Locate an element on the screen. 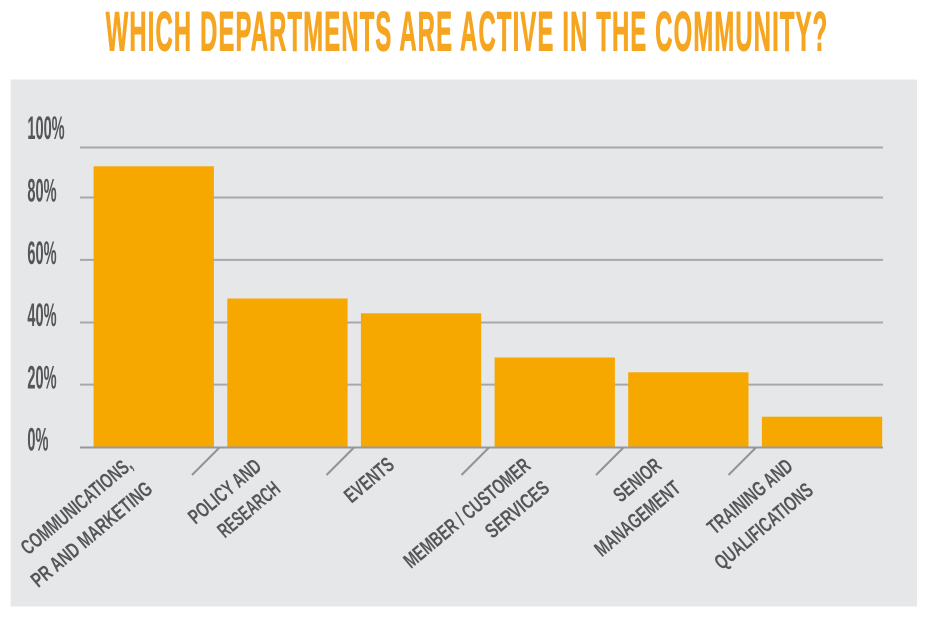 Image resolution: width=927 pixels, height=617 pixels. svg-text: 80% is located at coordinates (41, 191).